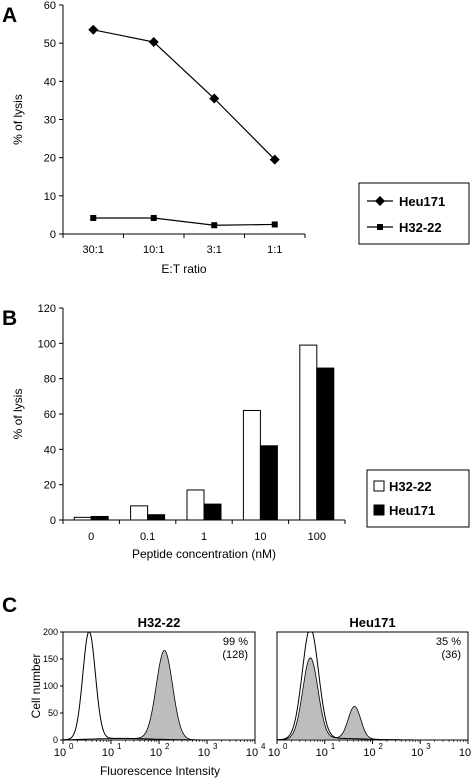 The image size is (474, 778). Describe the element at coordinates (274, 250) in the screenshot. I see `x-tick-label: 1:1` at that location.